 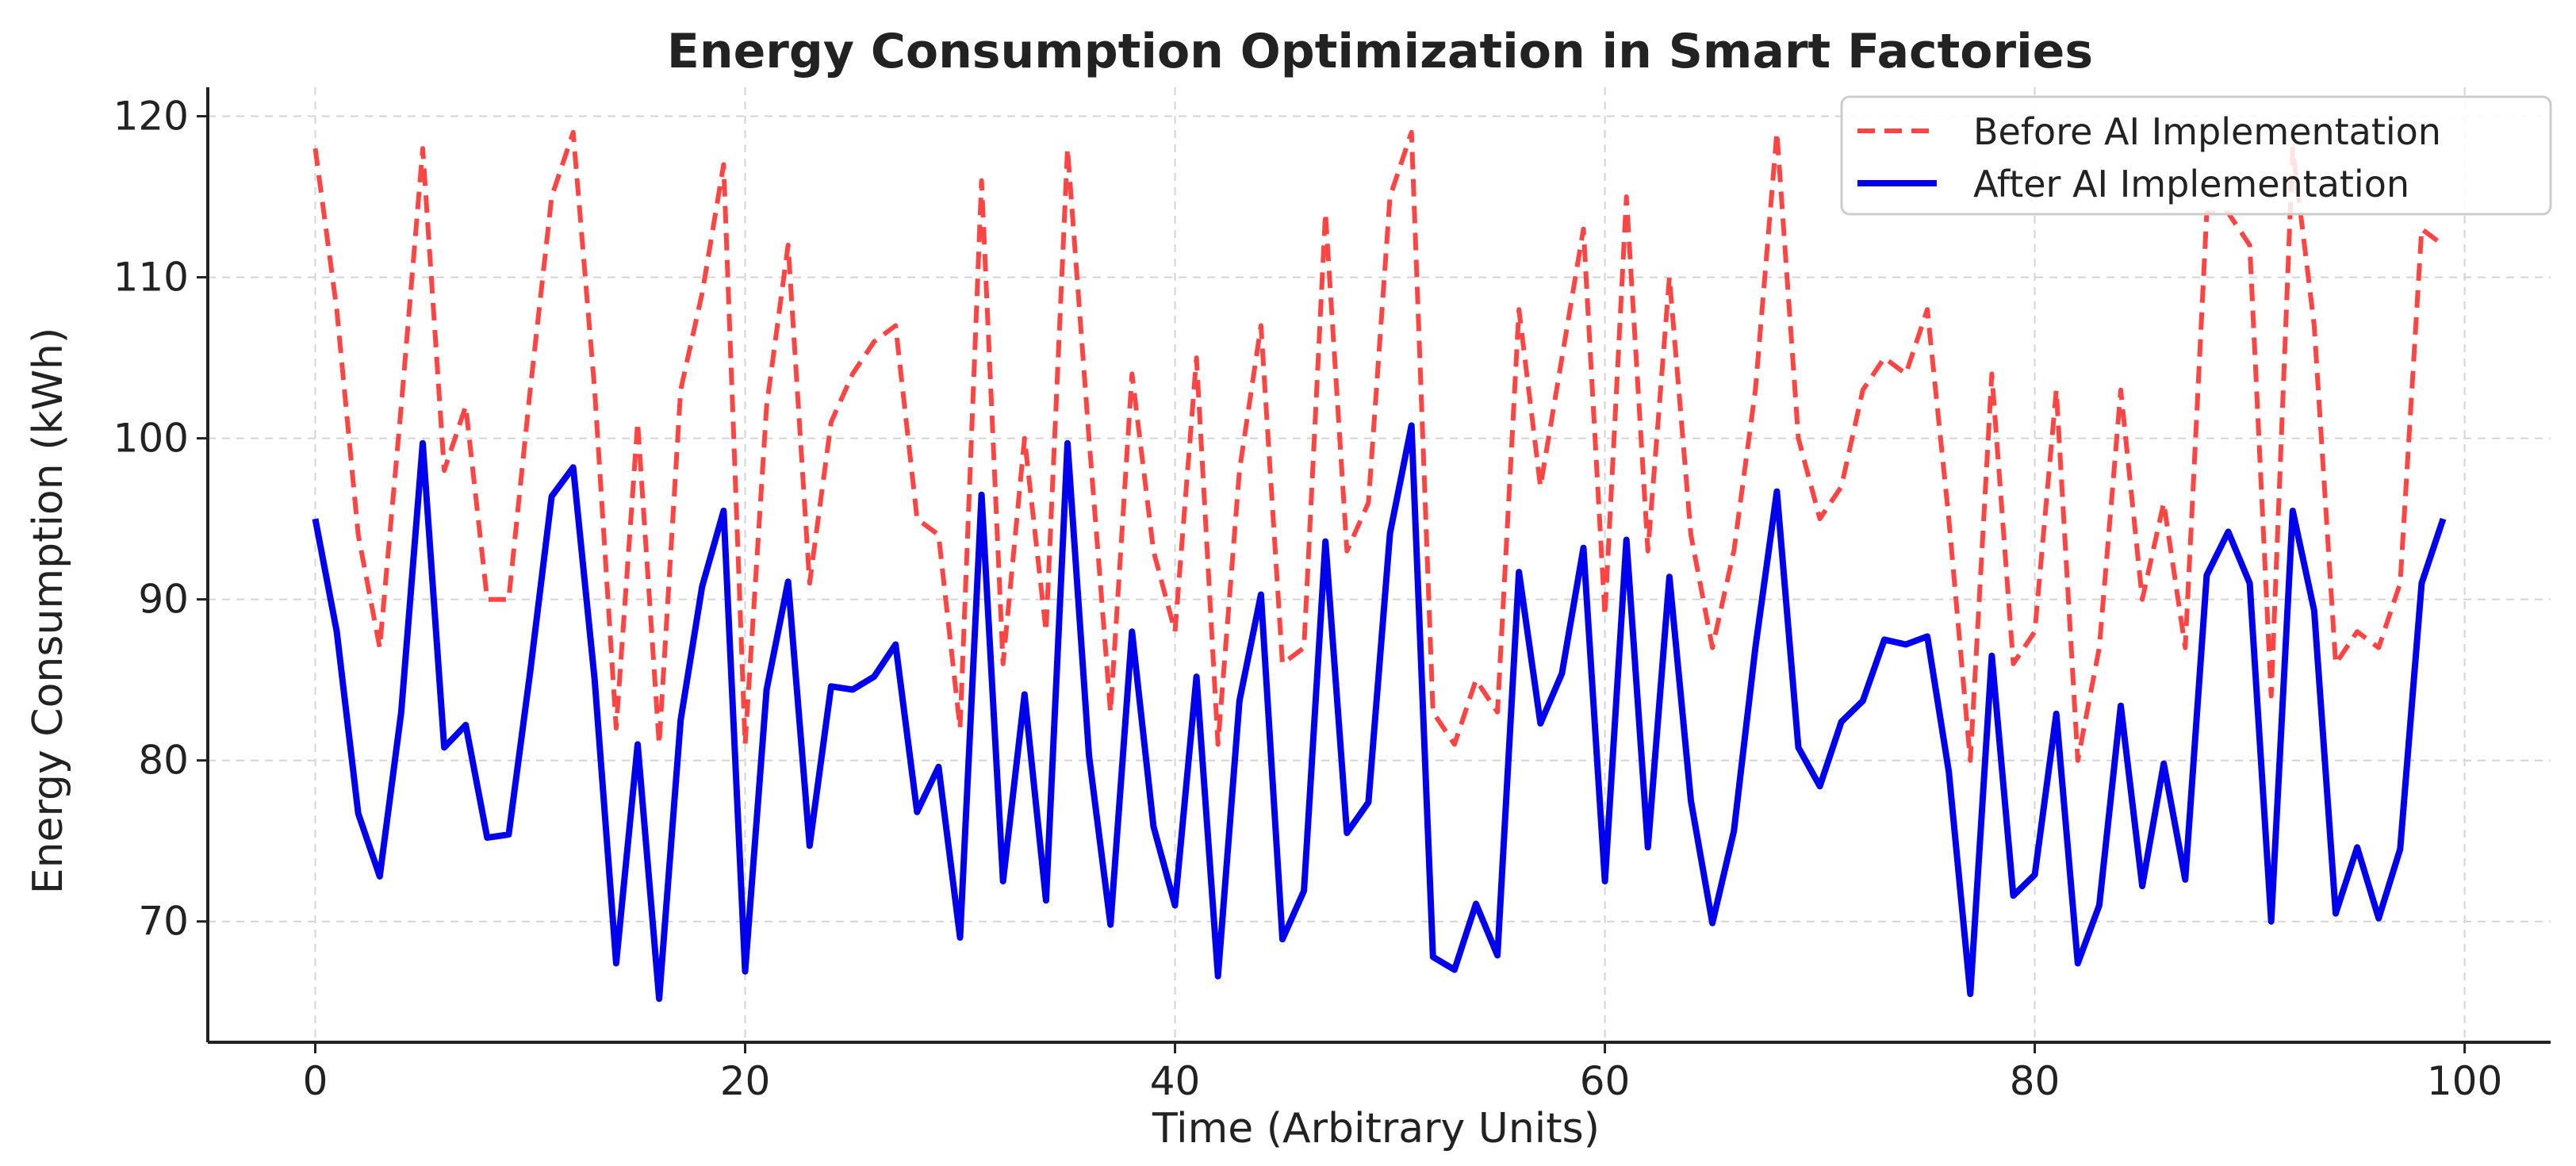 I want to click on y-tick-label: 90, so click(x=164, y=600).